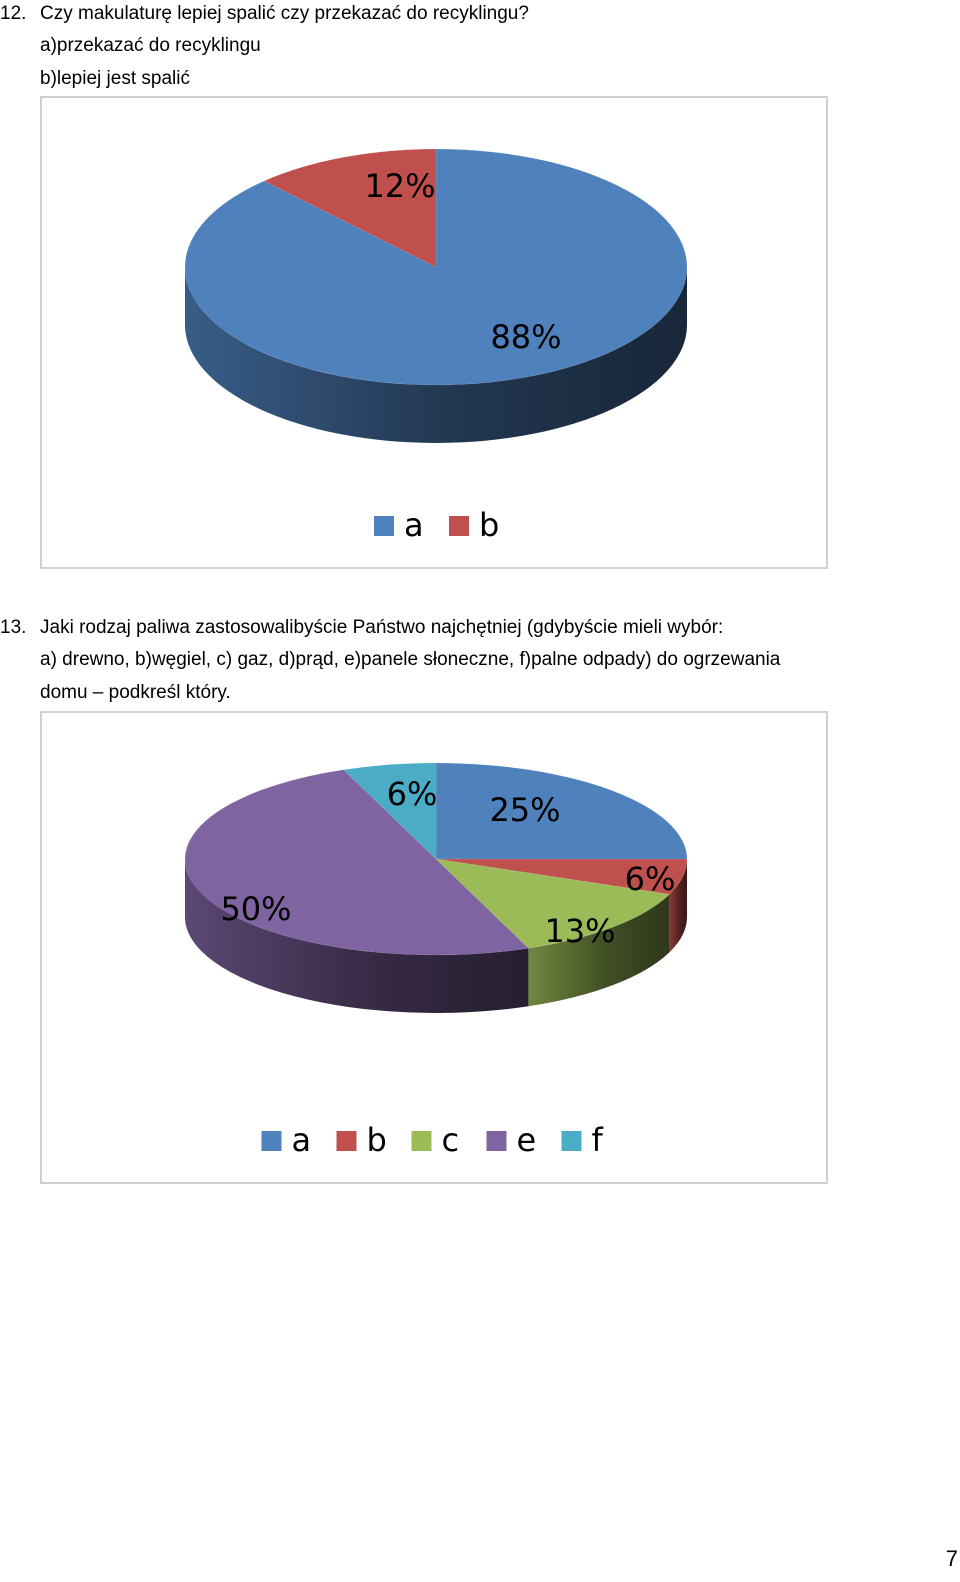  Describe the element at coordinates (357, 936) in the screenshot. I see `pie-side-e` at that location.